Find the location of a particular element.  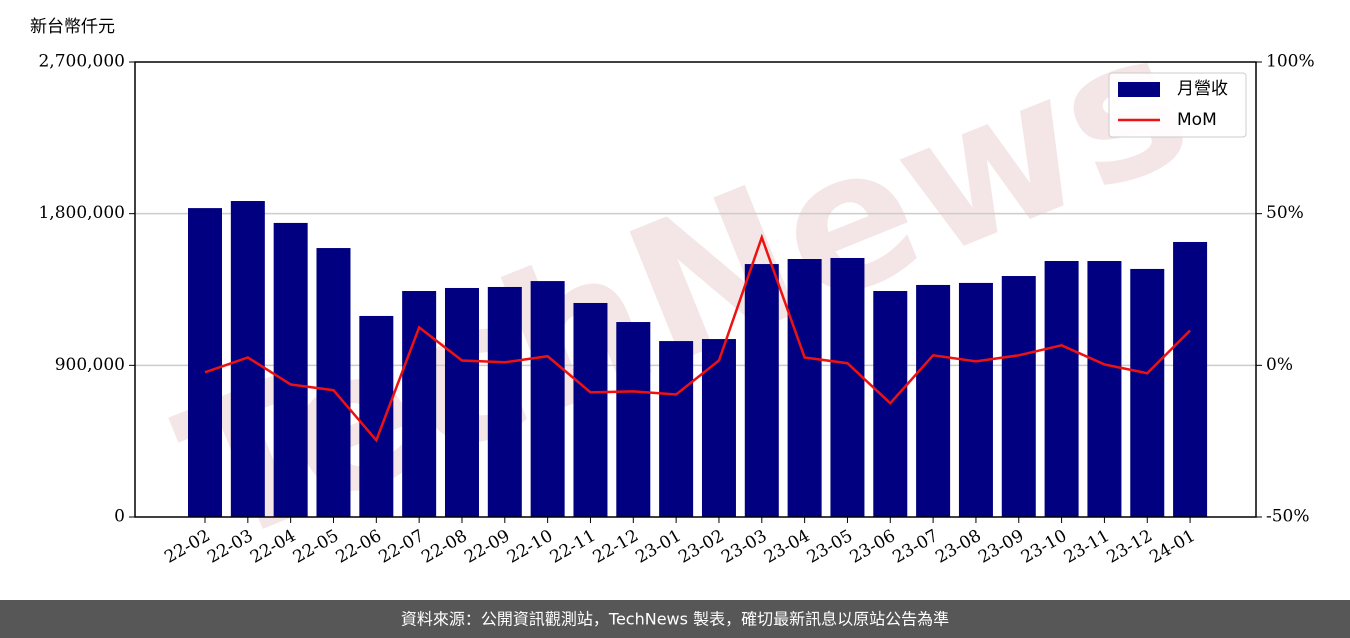

legend: 月營收 MoM is located at coordinates (1177, 105).